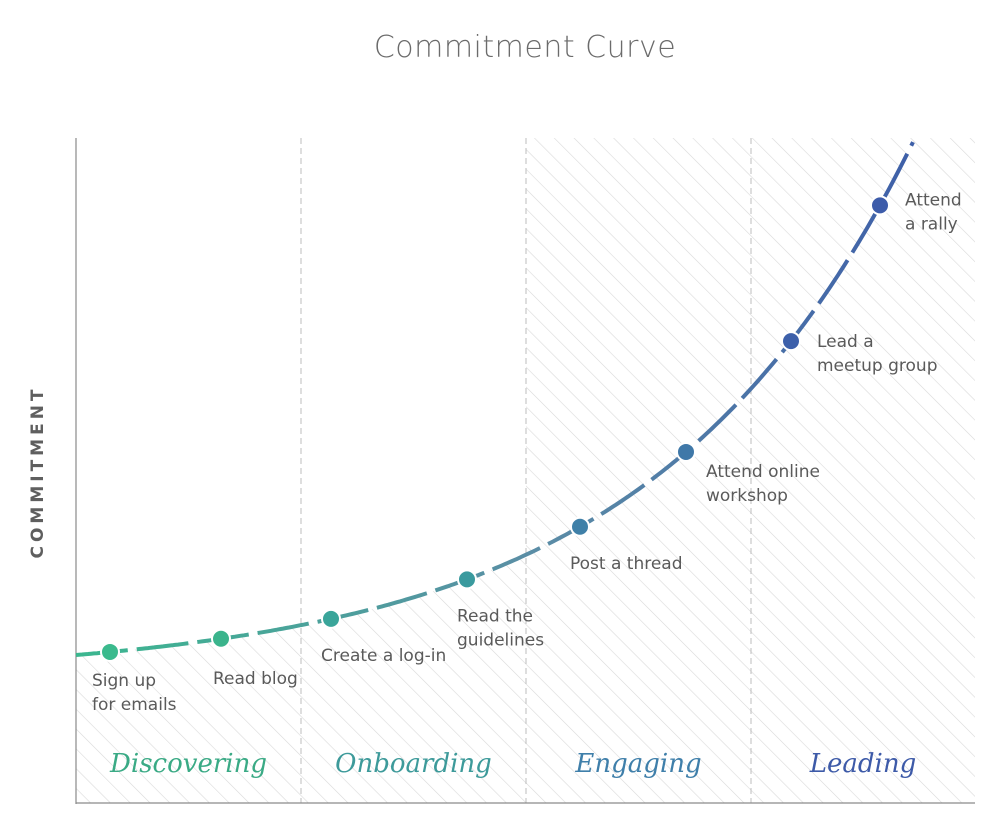 This screenshot has height=837, width=1000. Describe the element at coordinates (254, 658) in the screenshot. I see `step-2: Read blog` at that location.